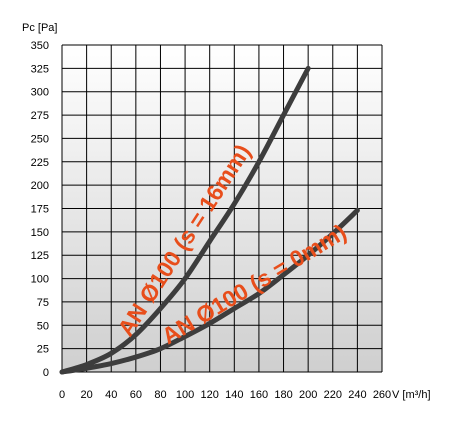 This screenshot has width=466, height=437. Describe the element at coordinates (40, 280) in the screenshot. I see `y-tick-label: 100` at that location.